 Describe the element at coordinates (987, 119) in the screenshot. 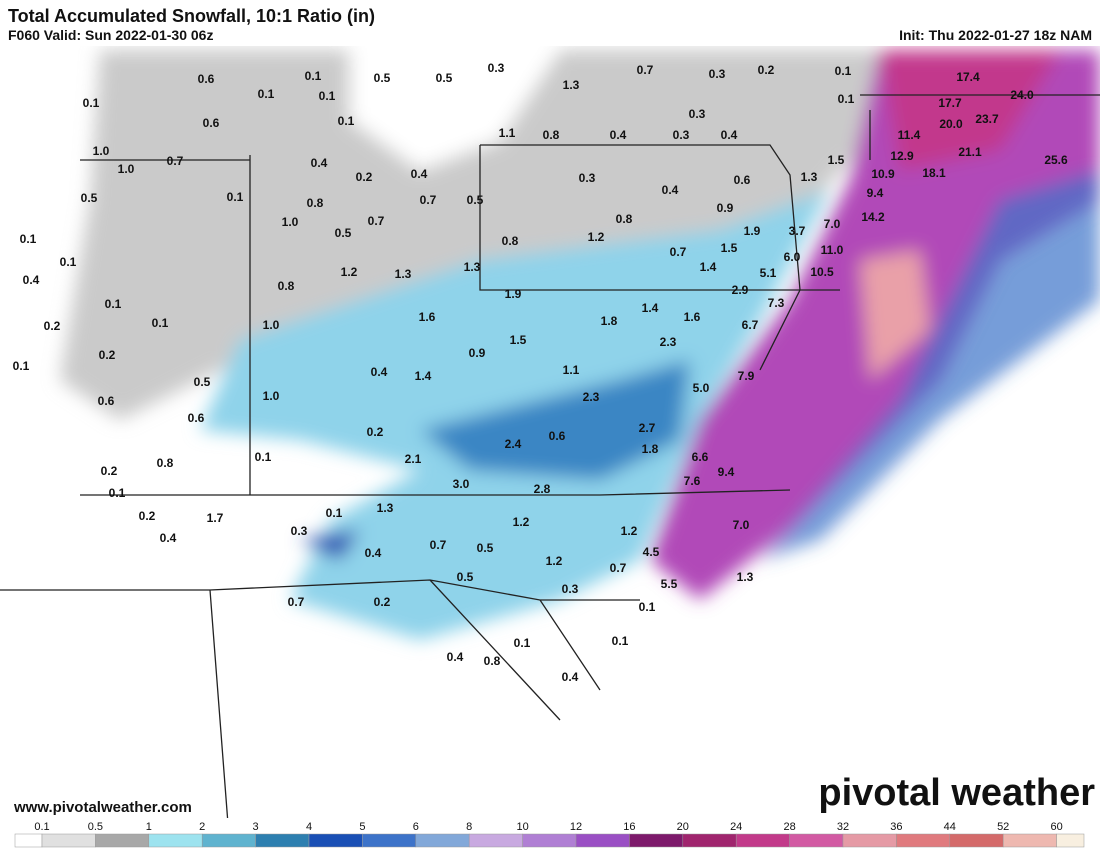

I see `snow-value: 23.7` at that location.